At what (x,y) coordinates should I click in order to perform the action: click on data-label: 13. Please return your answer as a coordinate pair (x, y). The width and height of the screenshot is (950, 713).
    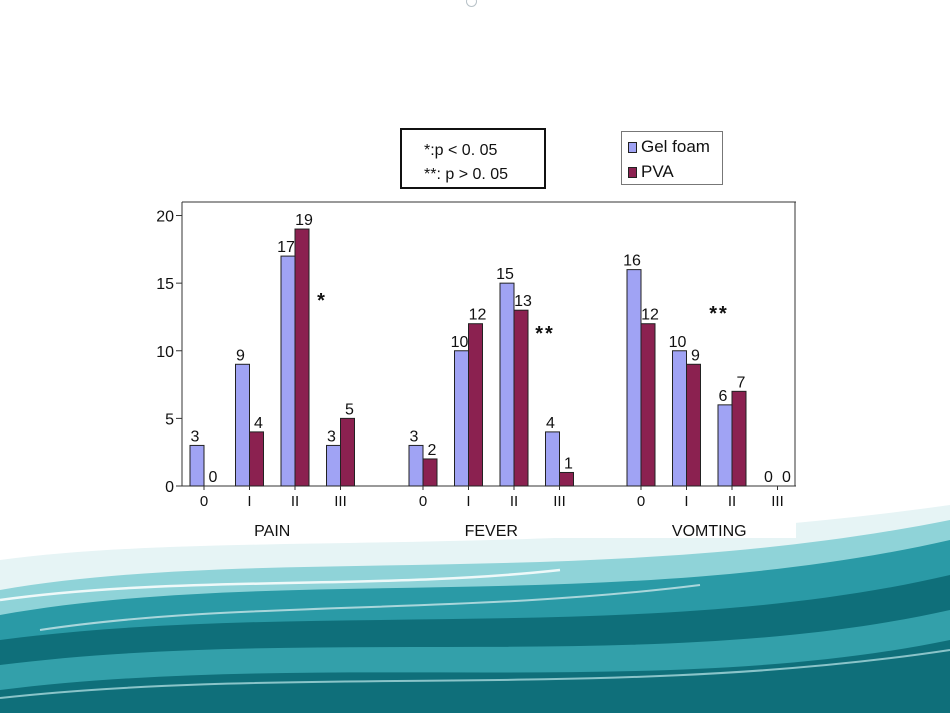
    Looking at the image, I should click on (523, 301).